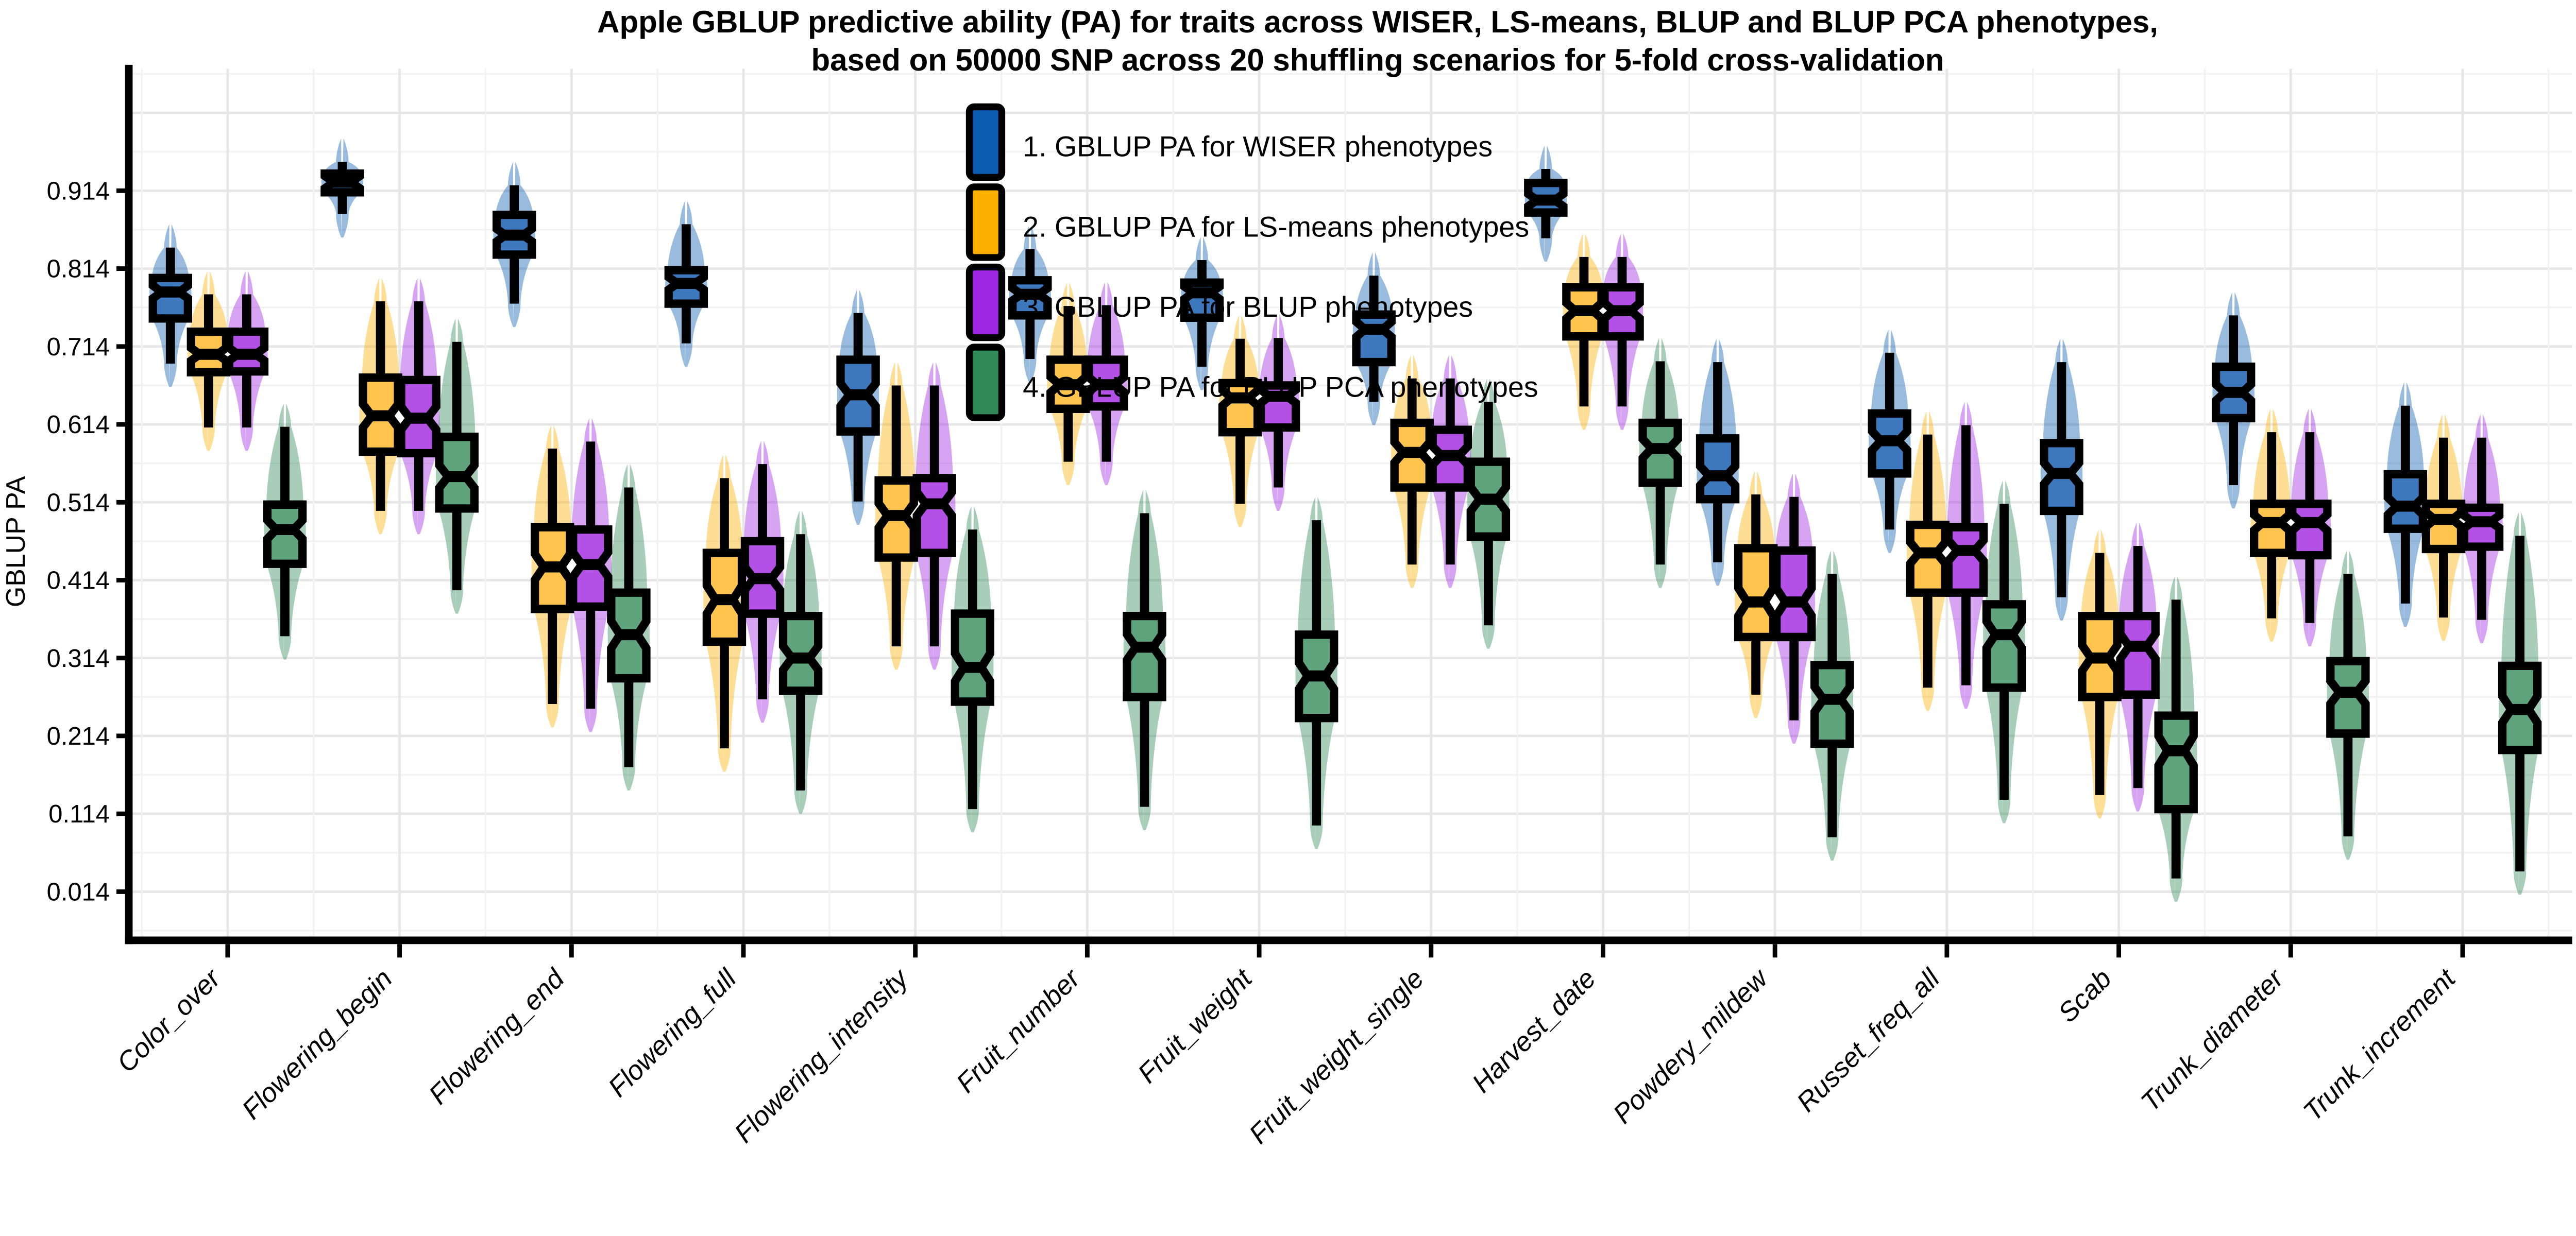  I want to click on legend-item-4: 4. GBLUP PA for BLUP PCA phenotypes, so click(1252, 382).